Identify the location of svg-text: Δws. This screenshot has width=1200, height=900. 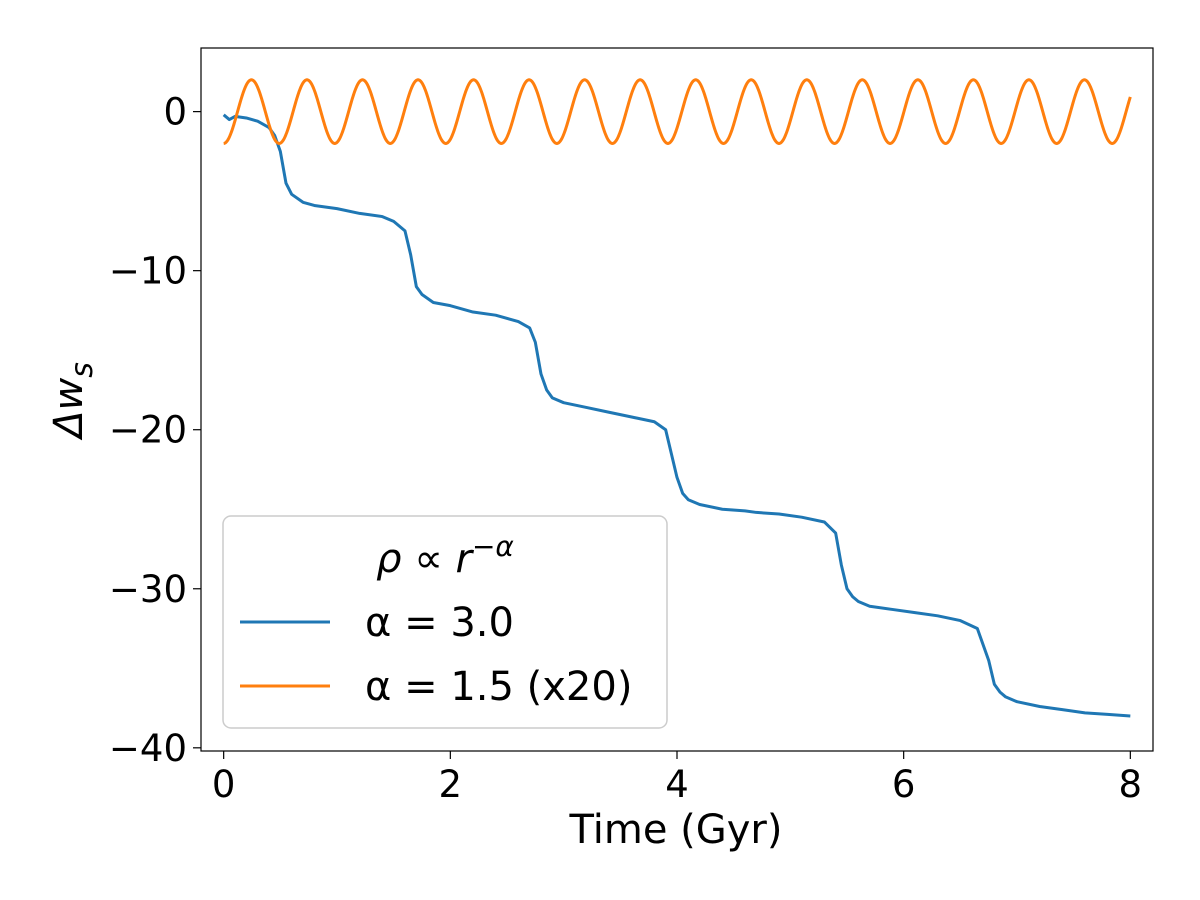
(73, 401).